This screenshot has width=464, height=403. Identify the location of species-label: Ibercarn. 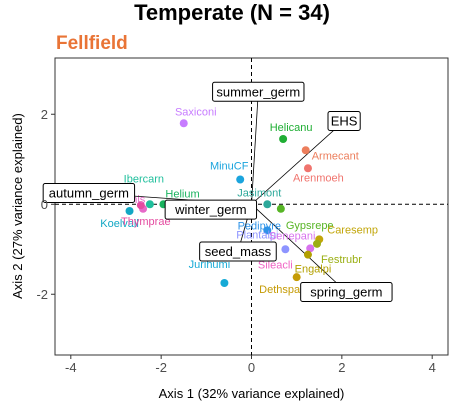
(144, 179).